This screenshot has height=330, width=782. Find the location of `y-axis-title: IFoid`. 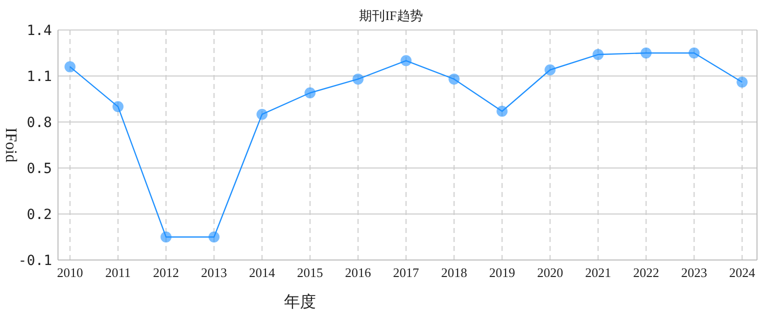

y-axis-title: IFoid is located at coordinates (10, 145).